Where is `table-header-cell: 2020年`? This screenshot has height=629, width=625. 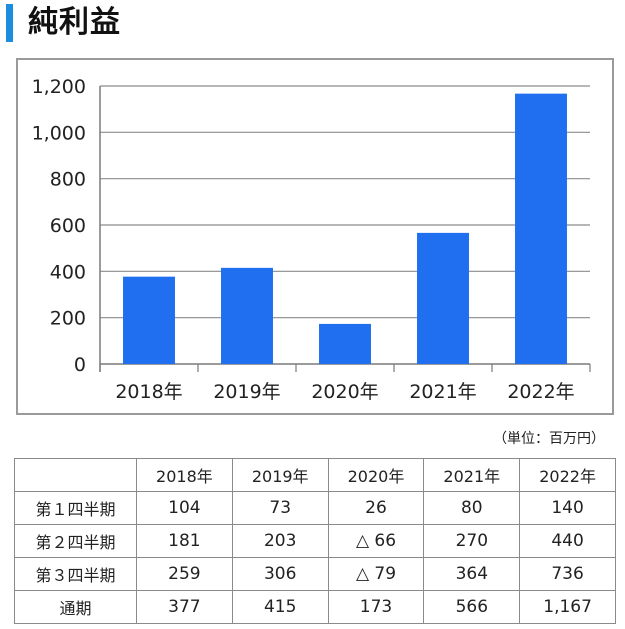 table-header-cell: 2020年 is located at coordinates (376, 475).